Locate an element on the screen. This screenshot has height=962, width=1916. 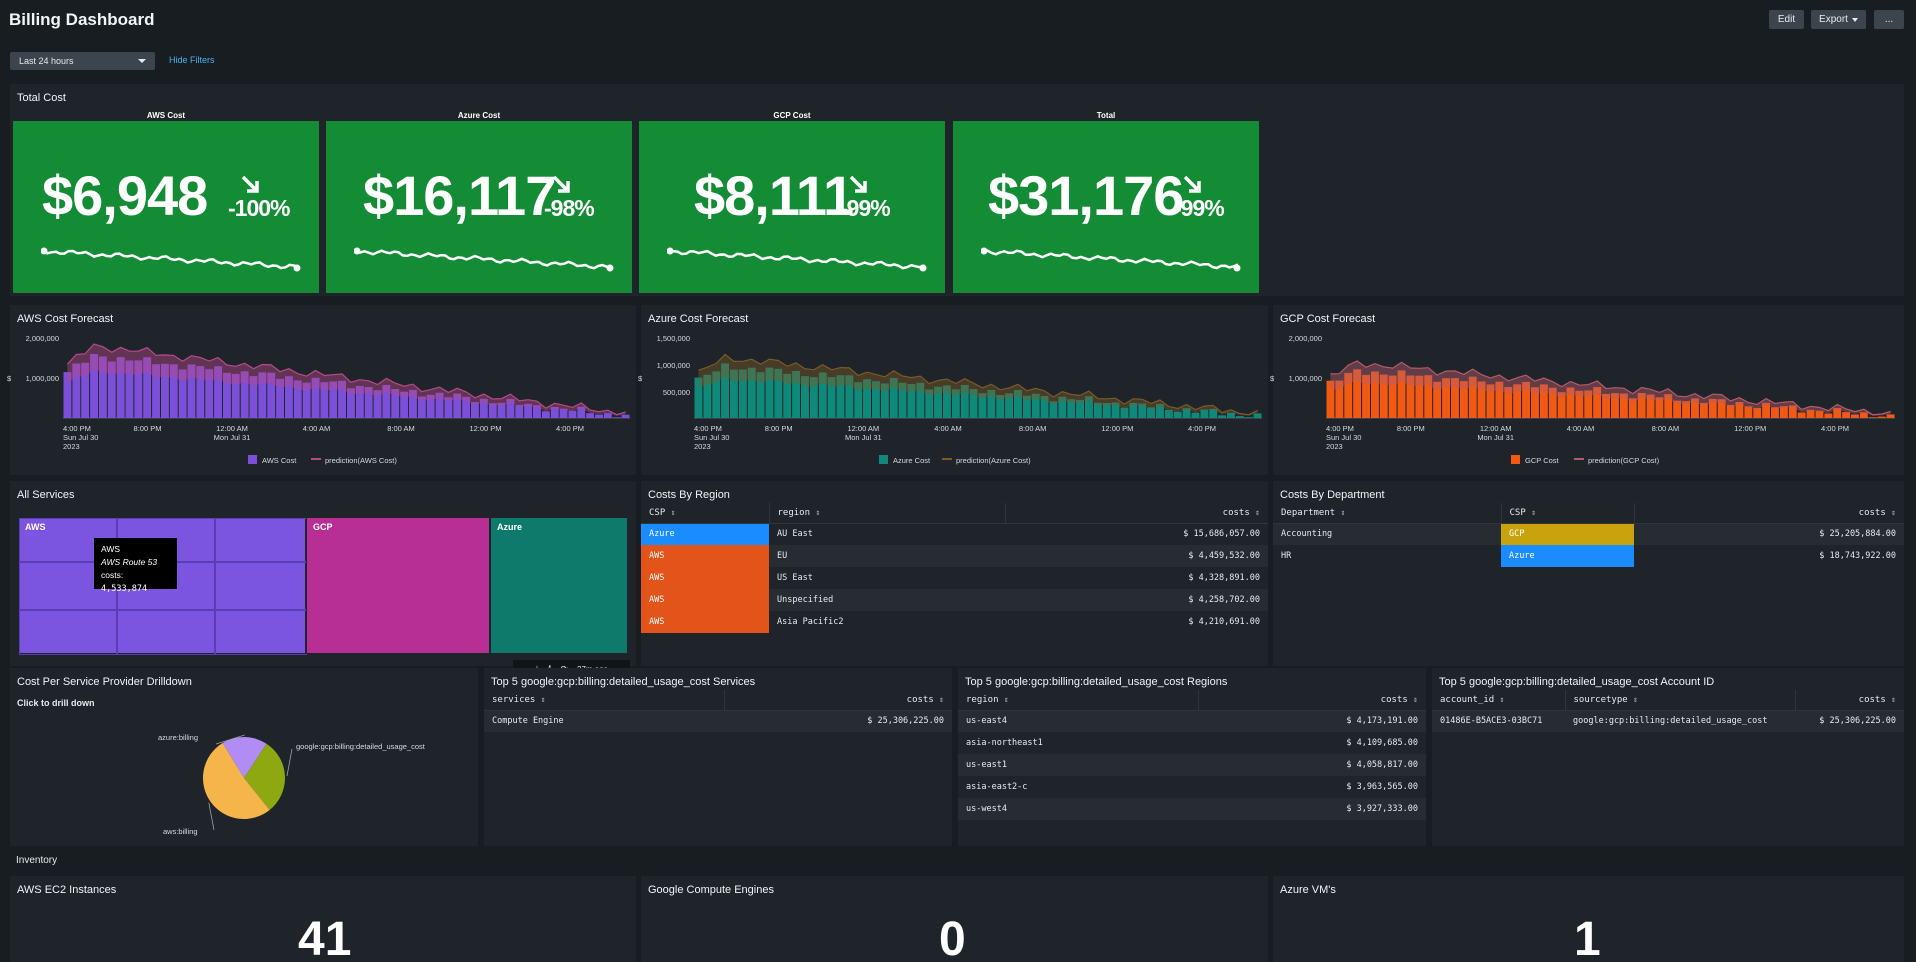
table-row: Compute Engine $ 25,306,225.00 is located at coordinates (718, 721).